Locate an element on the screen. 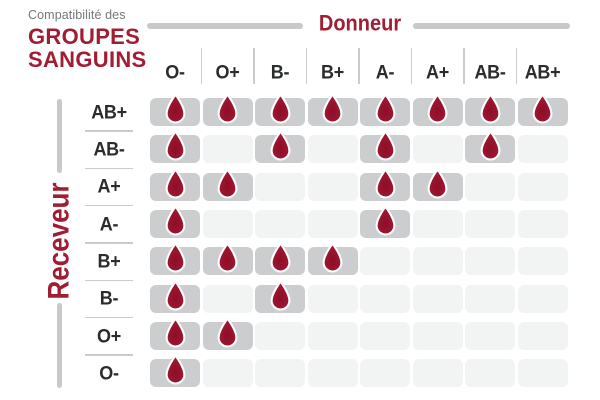  receiver-label-O-: O- is located at coordinates (109, 373).